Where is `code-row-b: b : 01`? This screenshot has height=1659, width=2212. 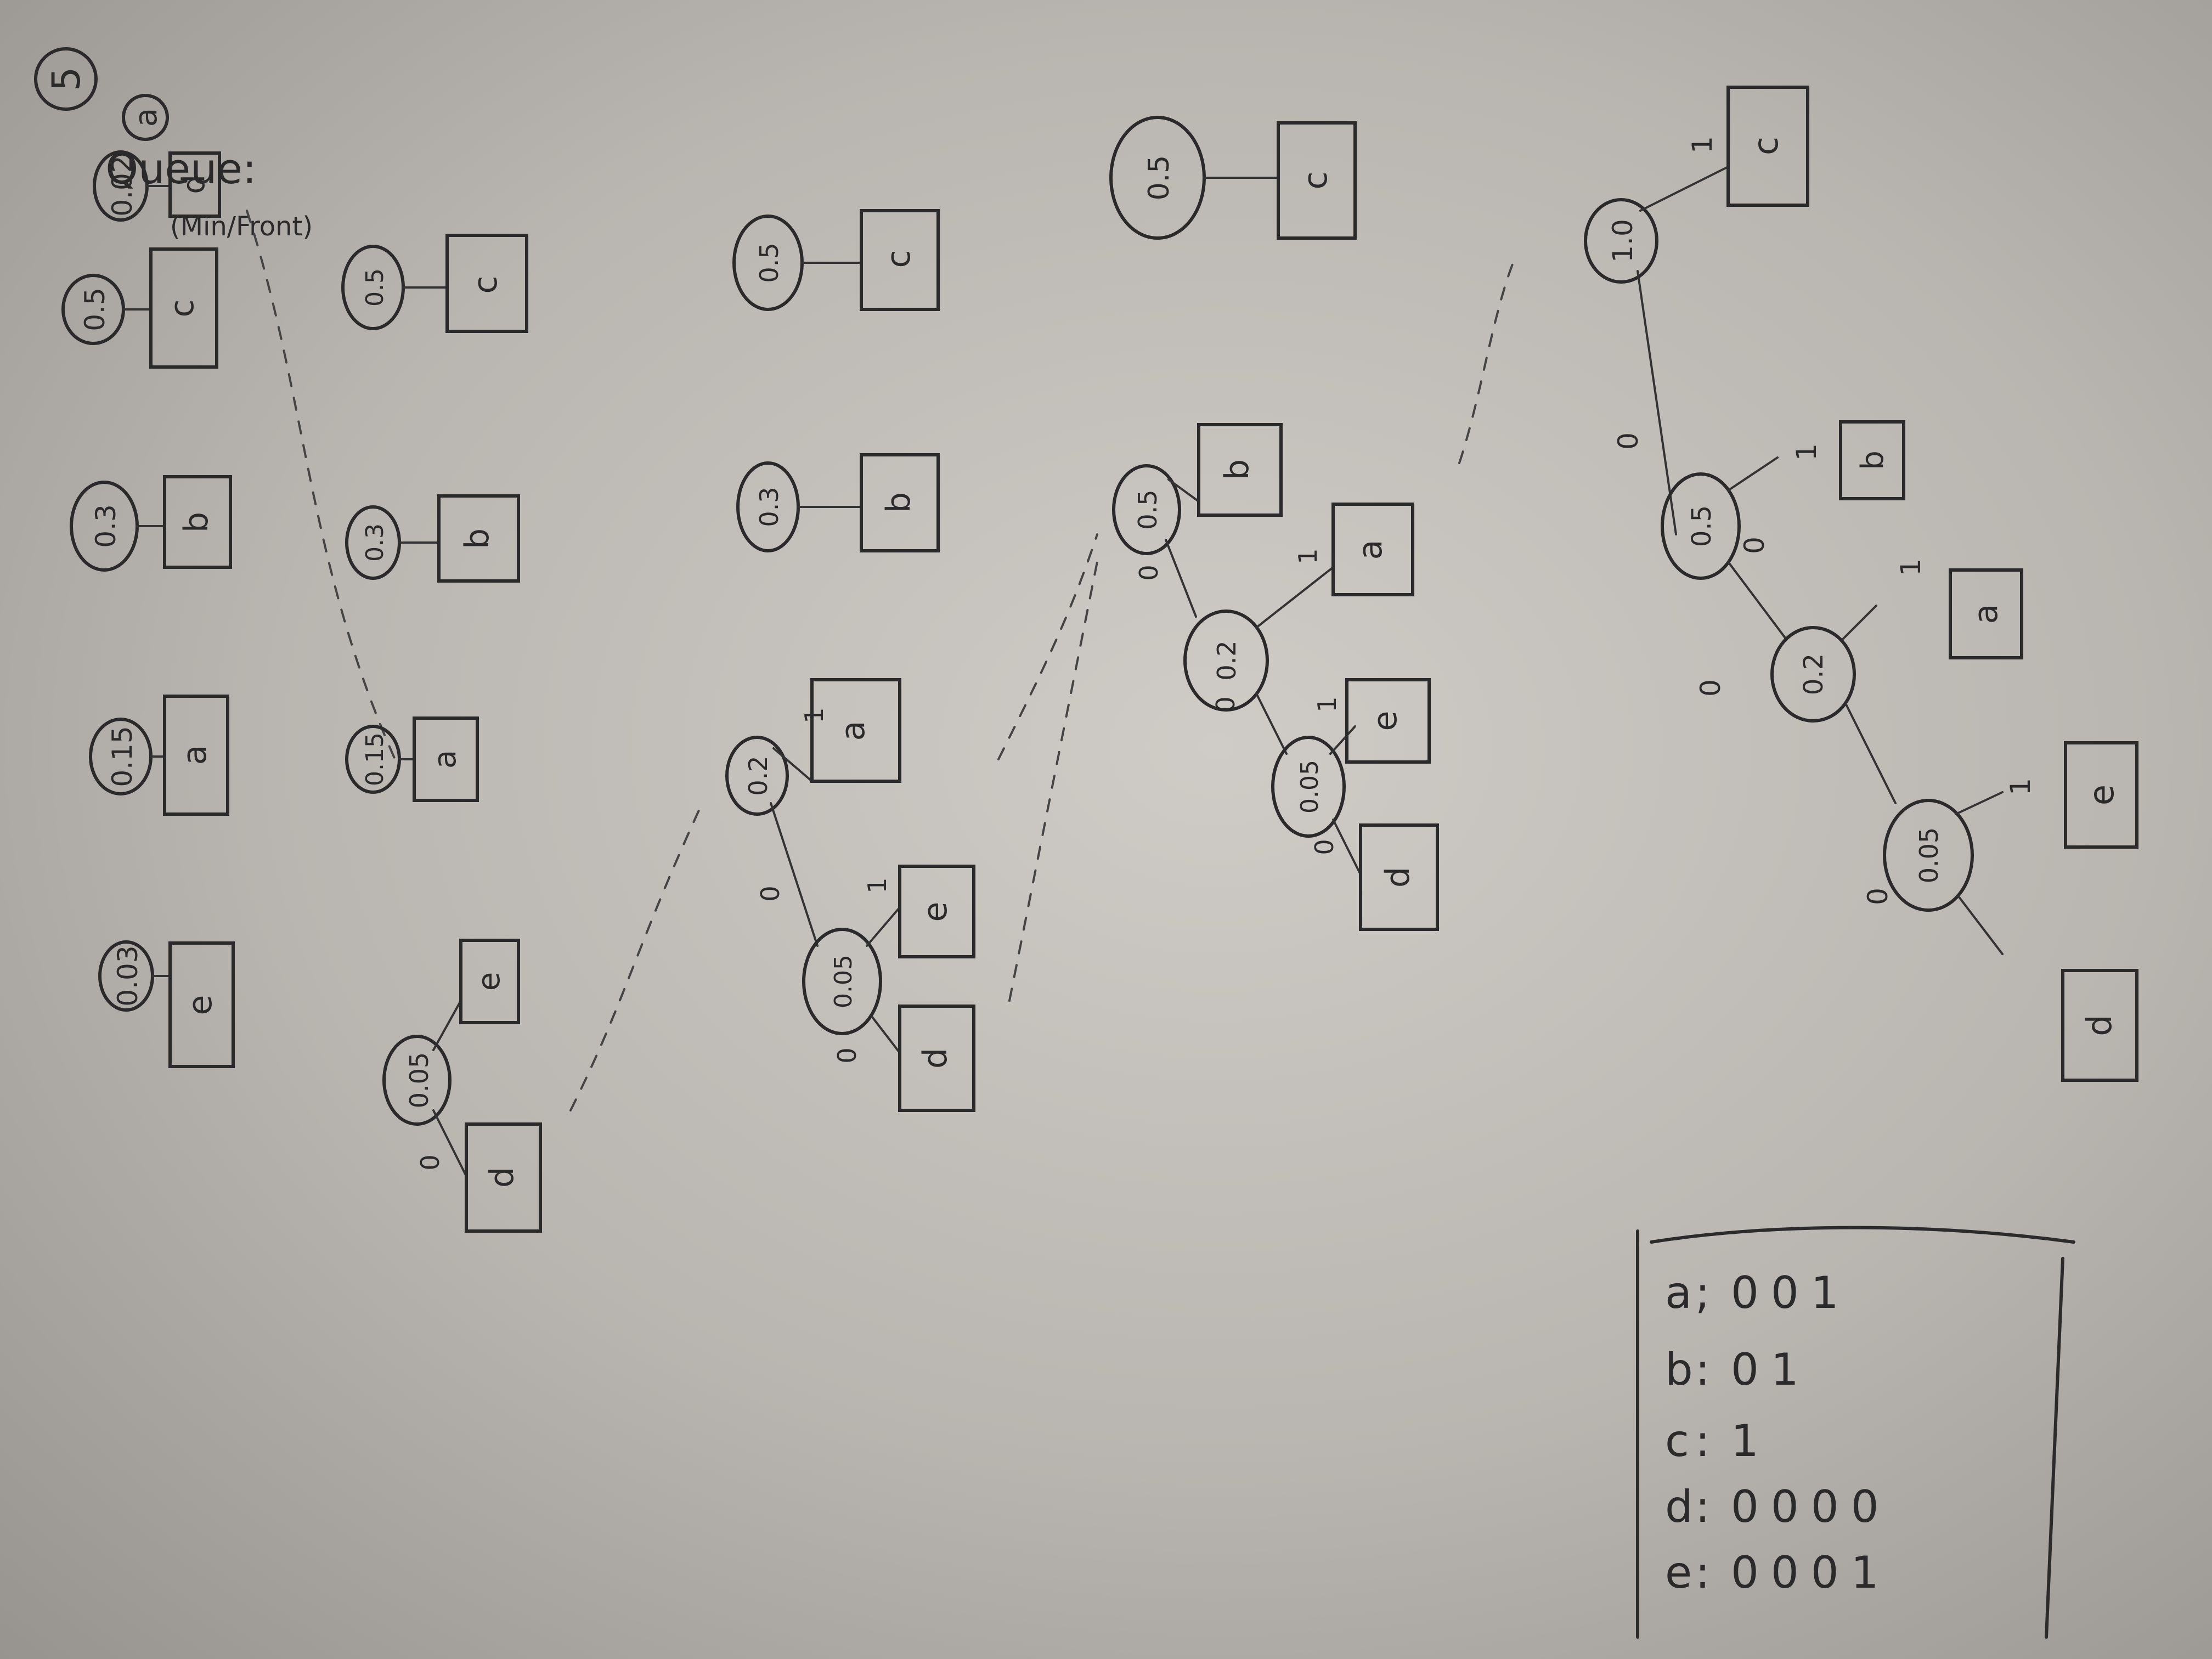
code-row-b: b : 01 is located at coordinates (1732, 1369).